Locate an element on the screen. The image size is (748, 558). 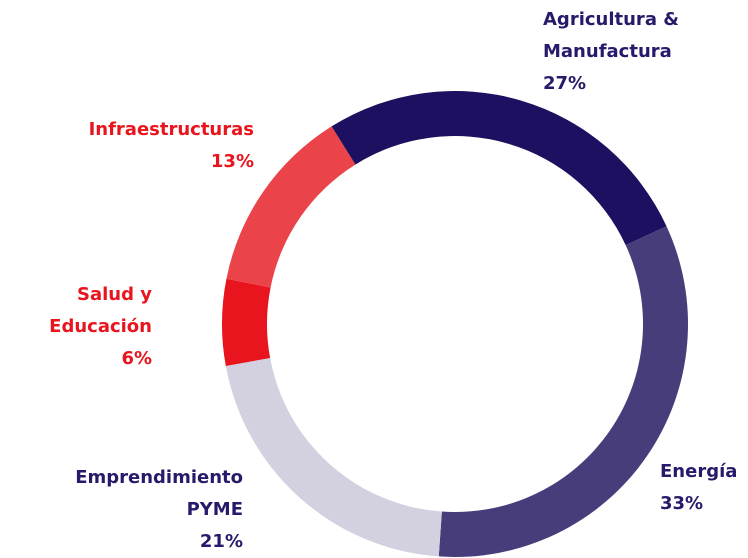
slice-value: 6% is located at coordinates (136, 358).